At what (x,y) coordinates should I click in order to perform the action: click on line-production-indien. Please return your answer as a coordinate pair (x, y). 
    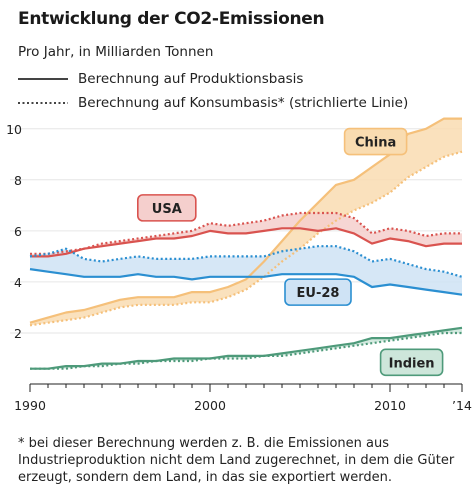
    Looking at the image, I should click on (246, 348).